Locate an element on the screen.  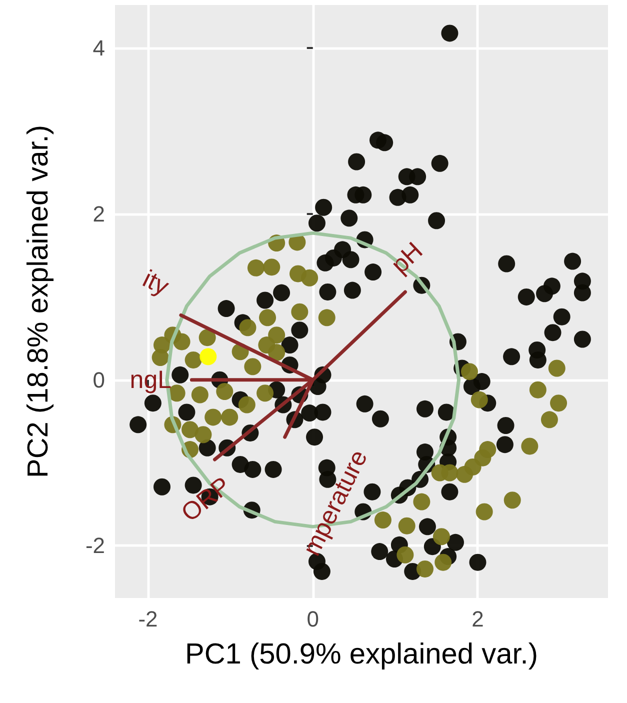
y-tick-label: 2 is located at coordinates (98, 214).